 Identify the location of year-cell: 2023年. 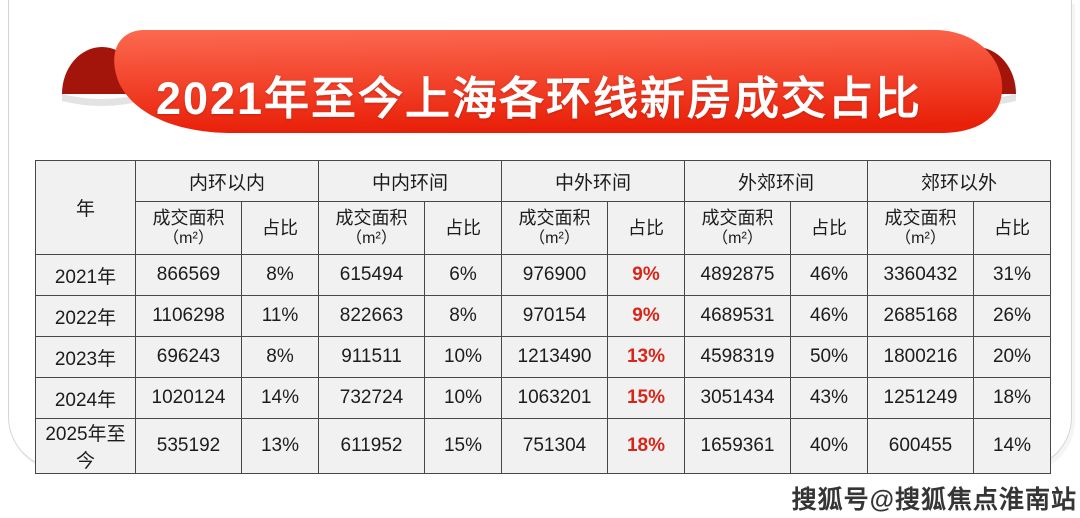
(85, 357).